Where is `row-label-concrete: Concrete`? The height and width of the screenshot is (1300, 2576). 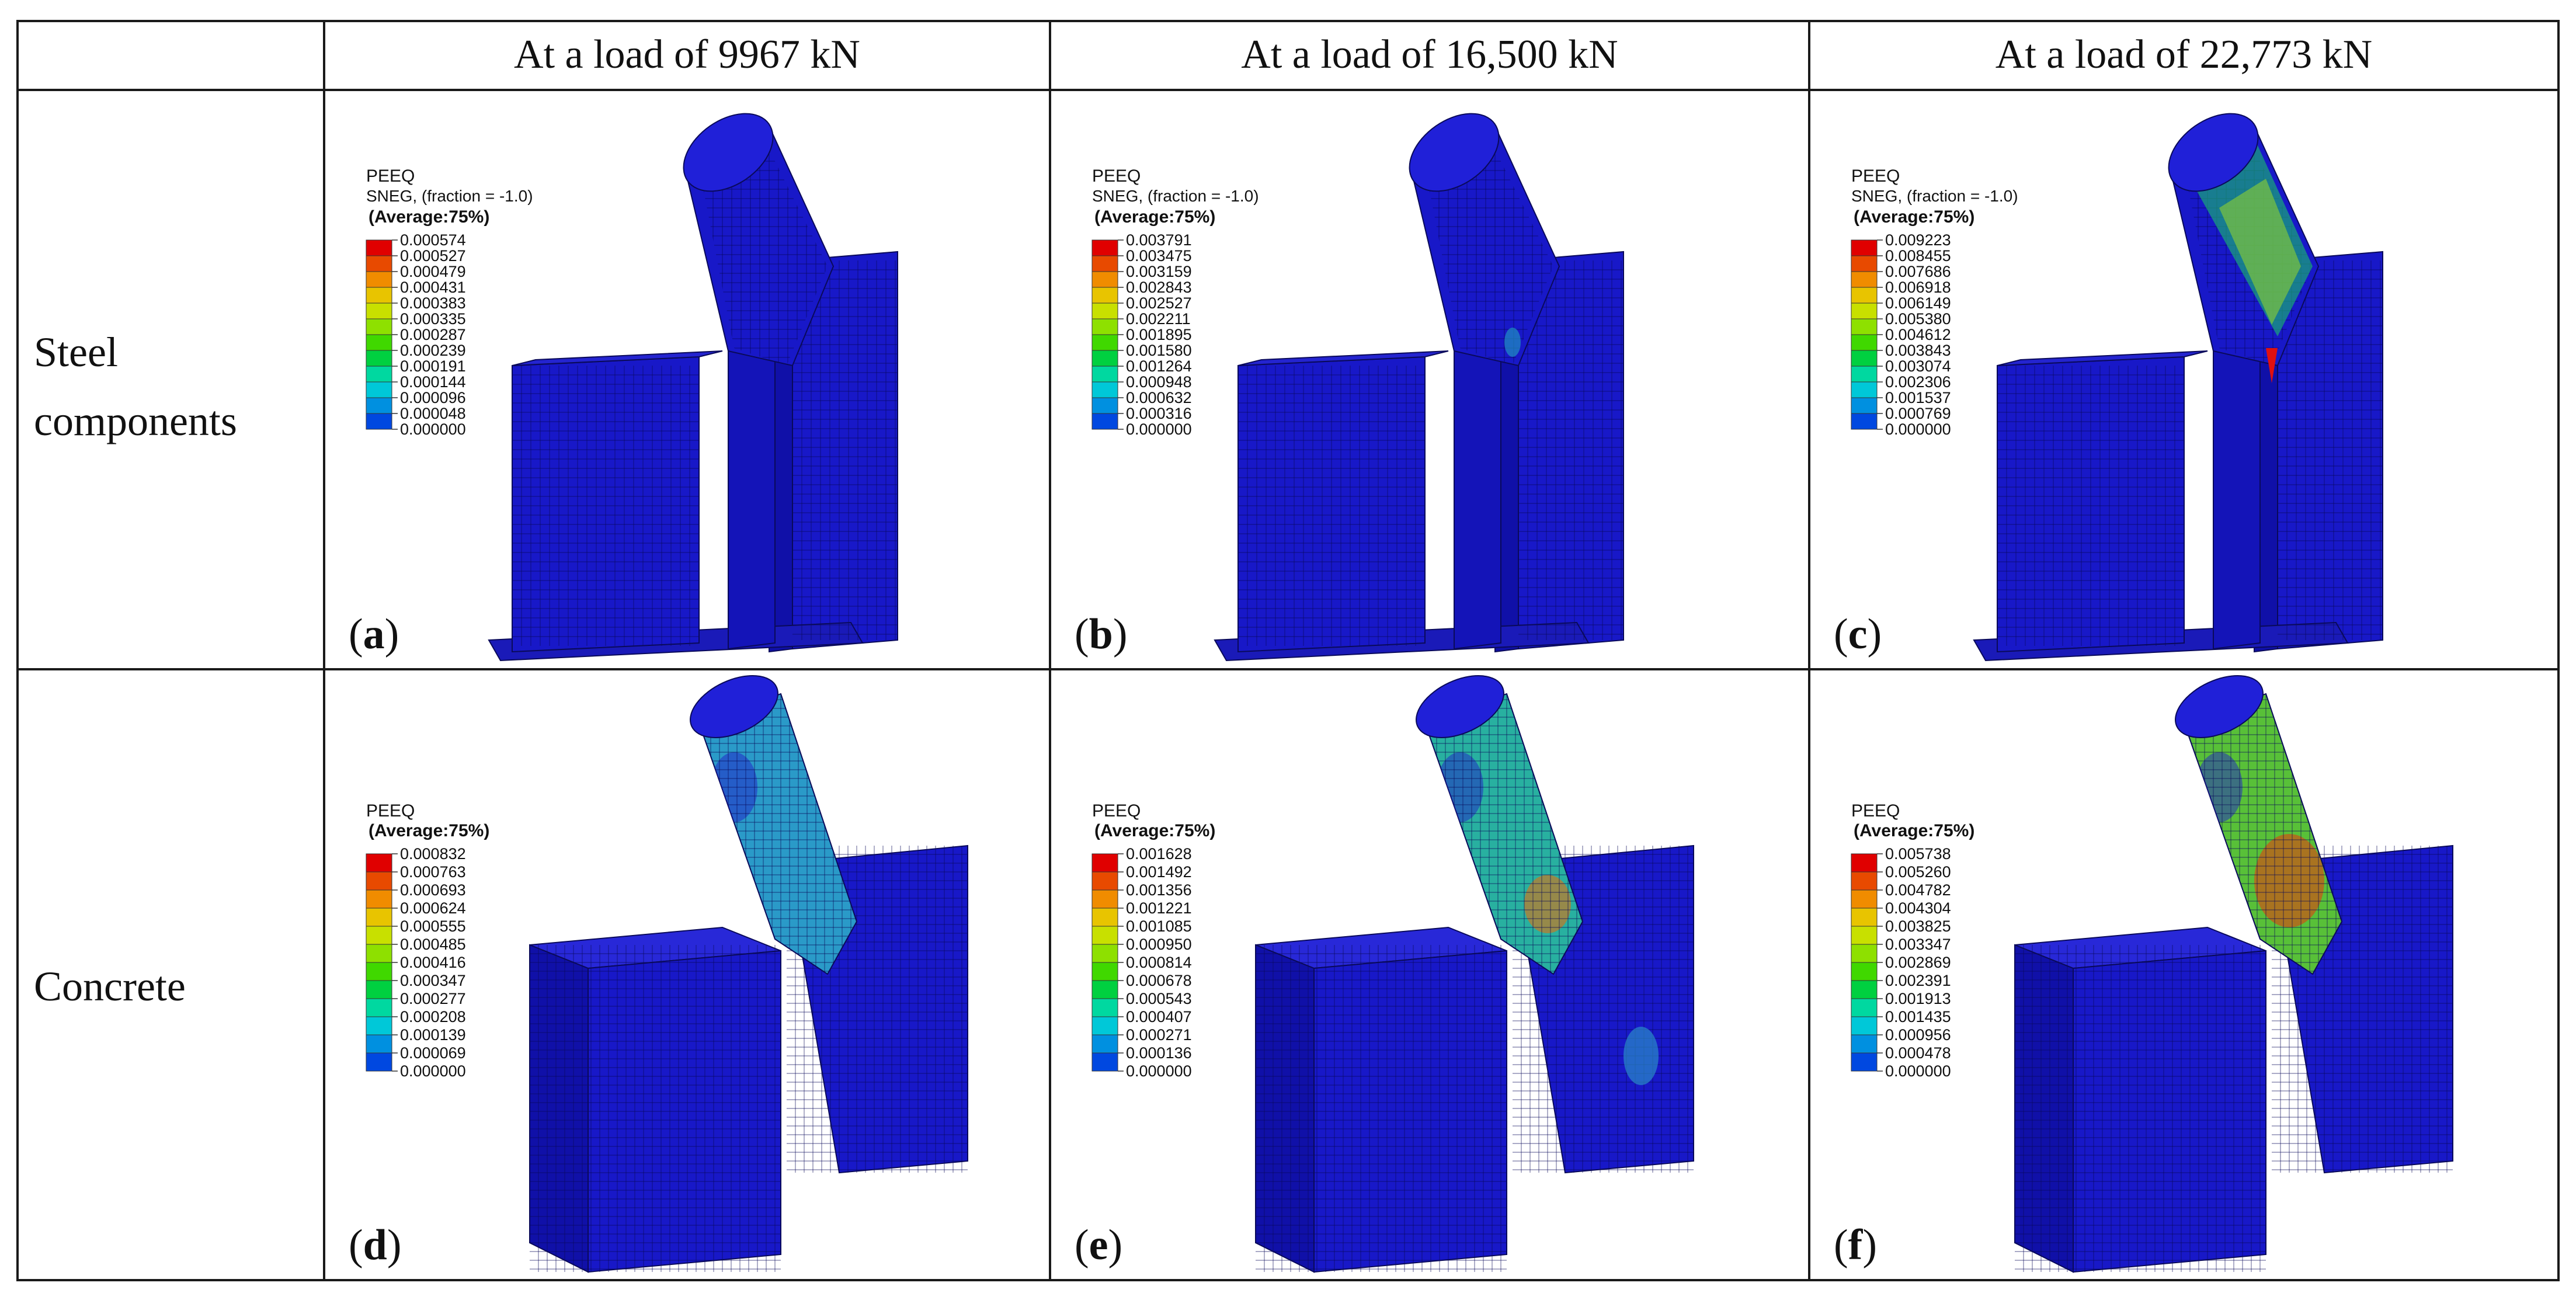
row-label-concrete: Concrete is located at coordinates (110, 986).